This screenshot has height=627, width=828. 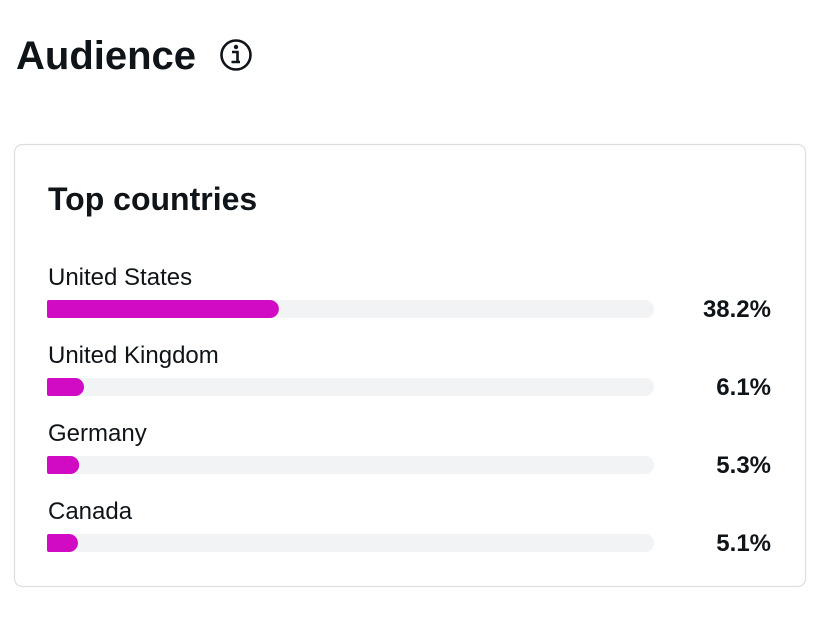 I want to click on page-title: Audience, so click(x=106, y=56).